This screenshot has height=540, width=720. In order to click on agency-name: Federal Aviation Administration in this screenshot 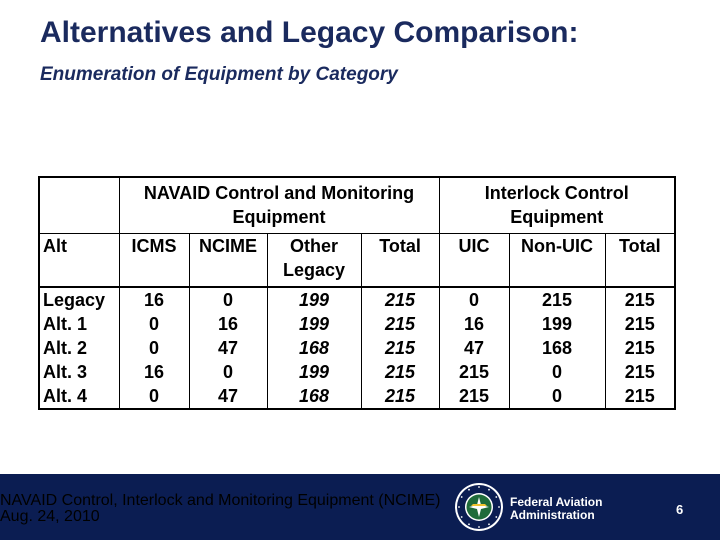, I will do `click(556, 509)`.